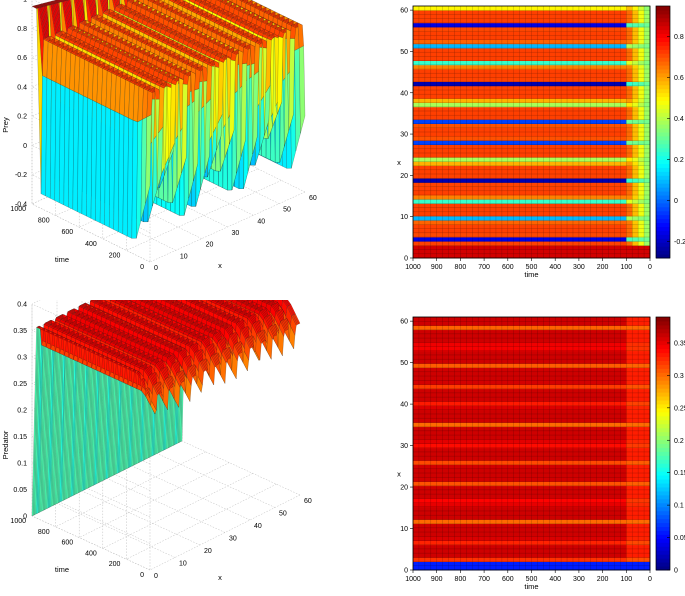 The height and width of the screenshot is (596, 685). I want to click on time-tick-label: 0, so click(142, 267).